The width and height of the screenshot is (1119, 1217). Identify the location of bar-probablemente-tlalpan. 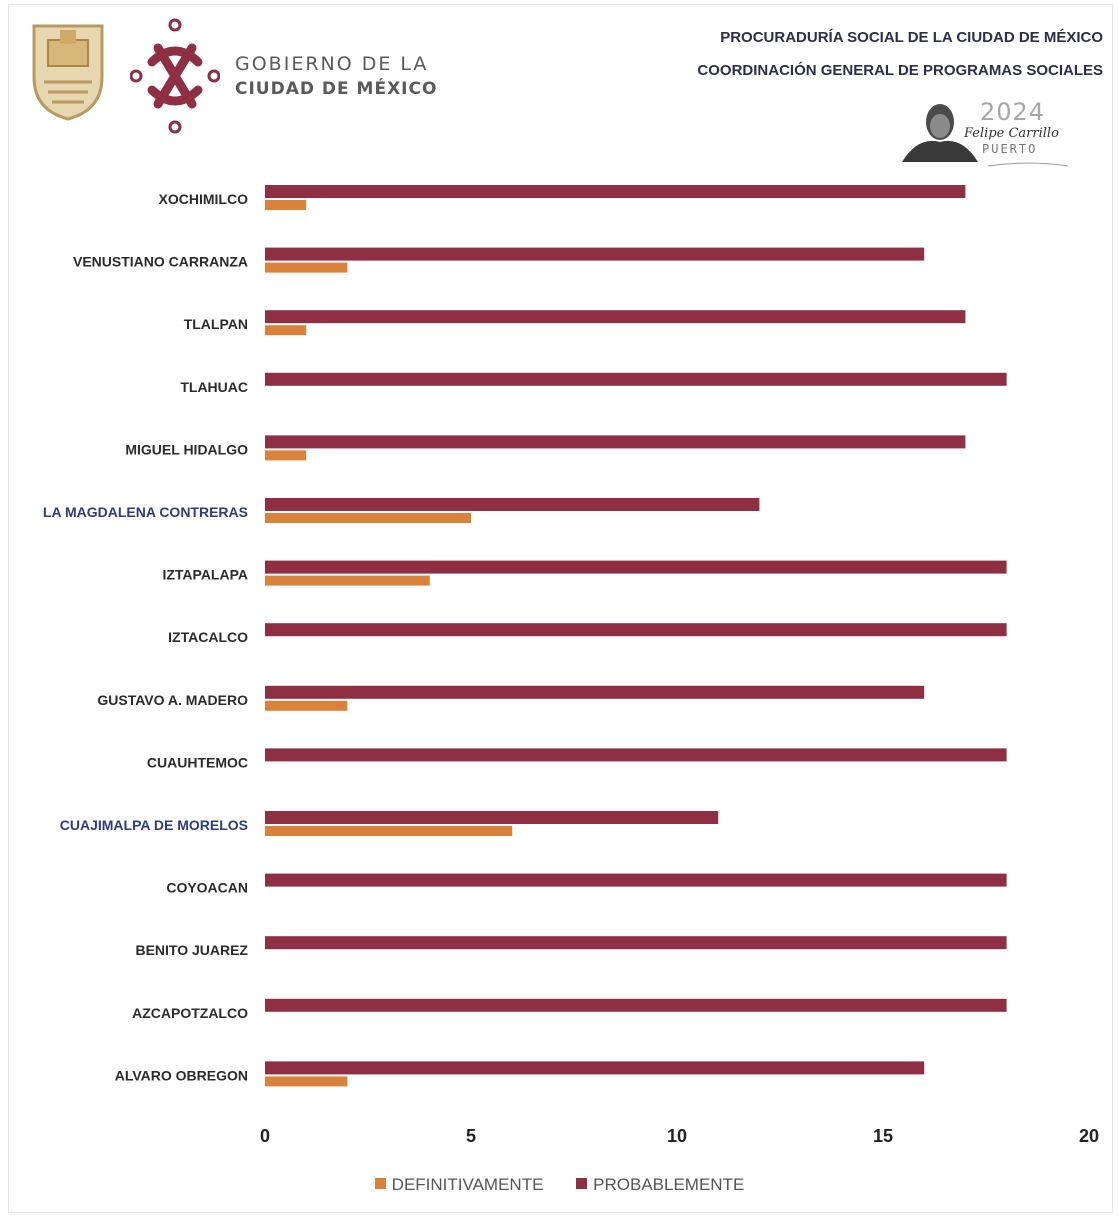
(615, 317).